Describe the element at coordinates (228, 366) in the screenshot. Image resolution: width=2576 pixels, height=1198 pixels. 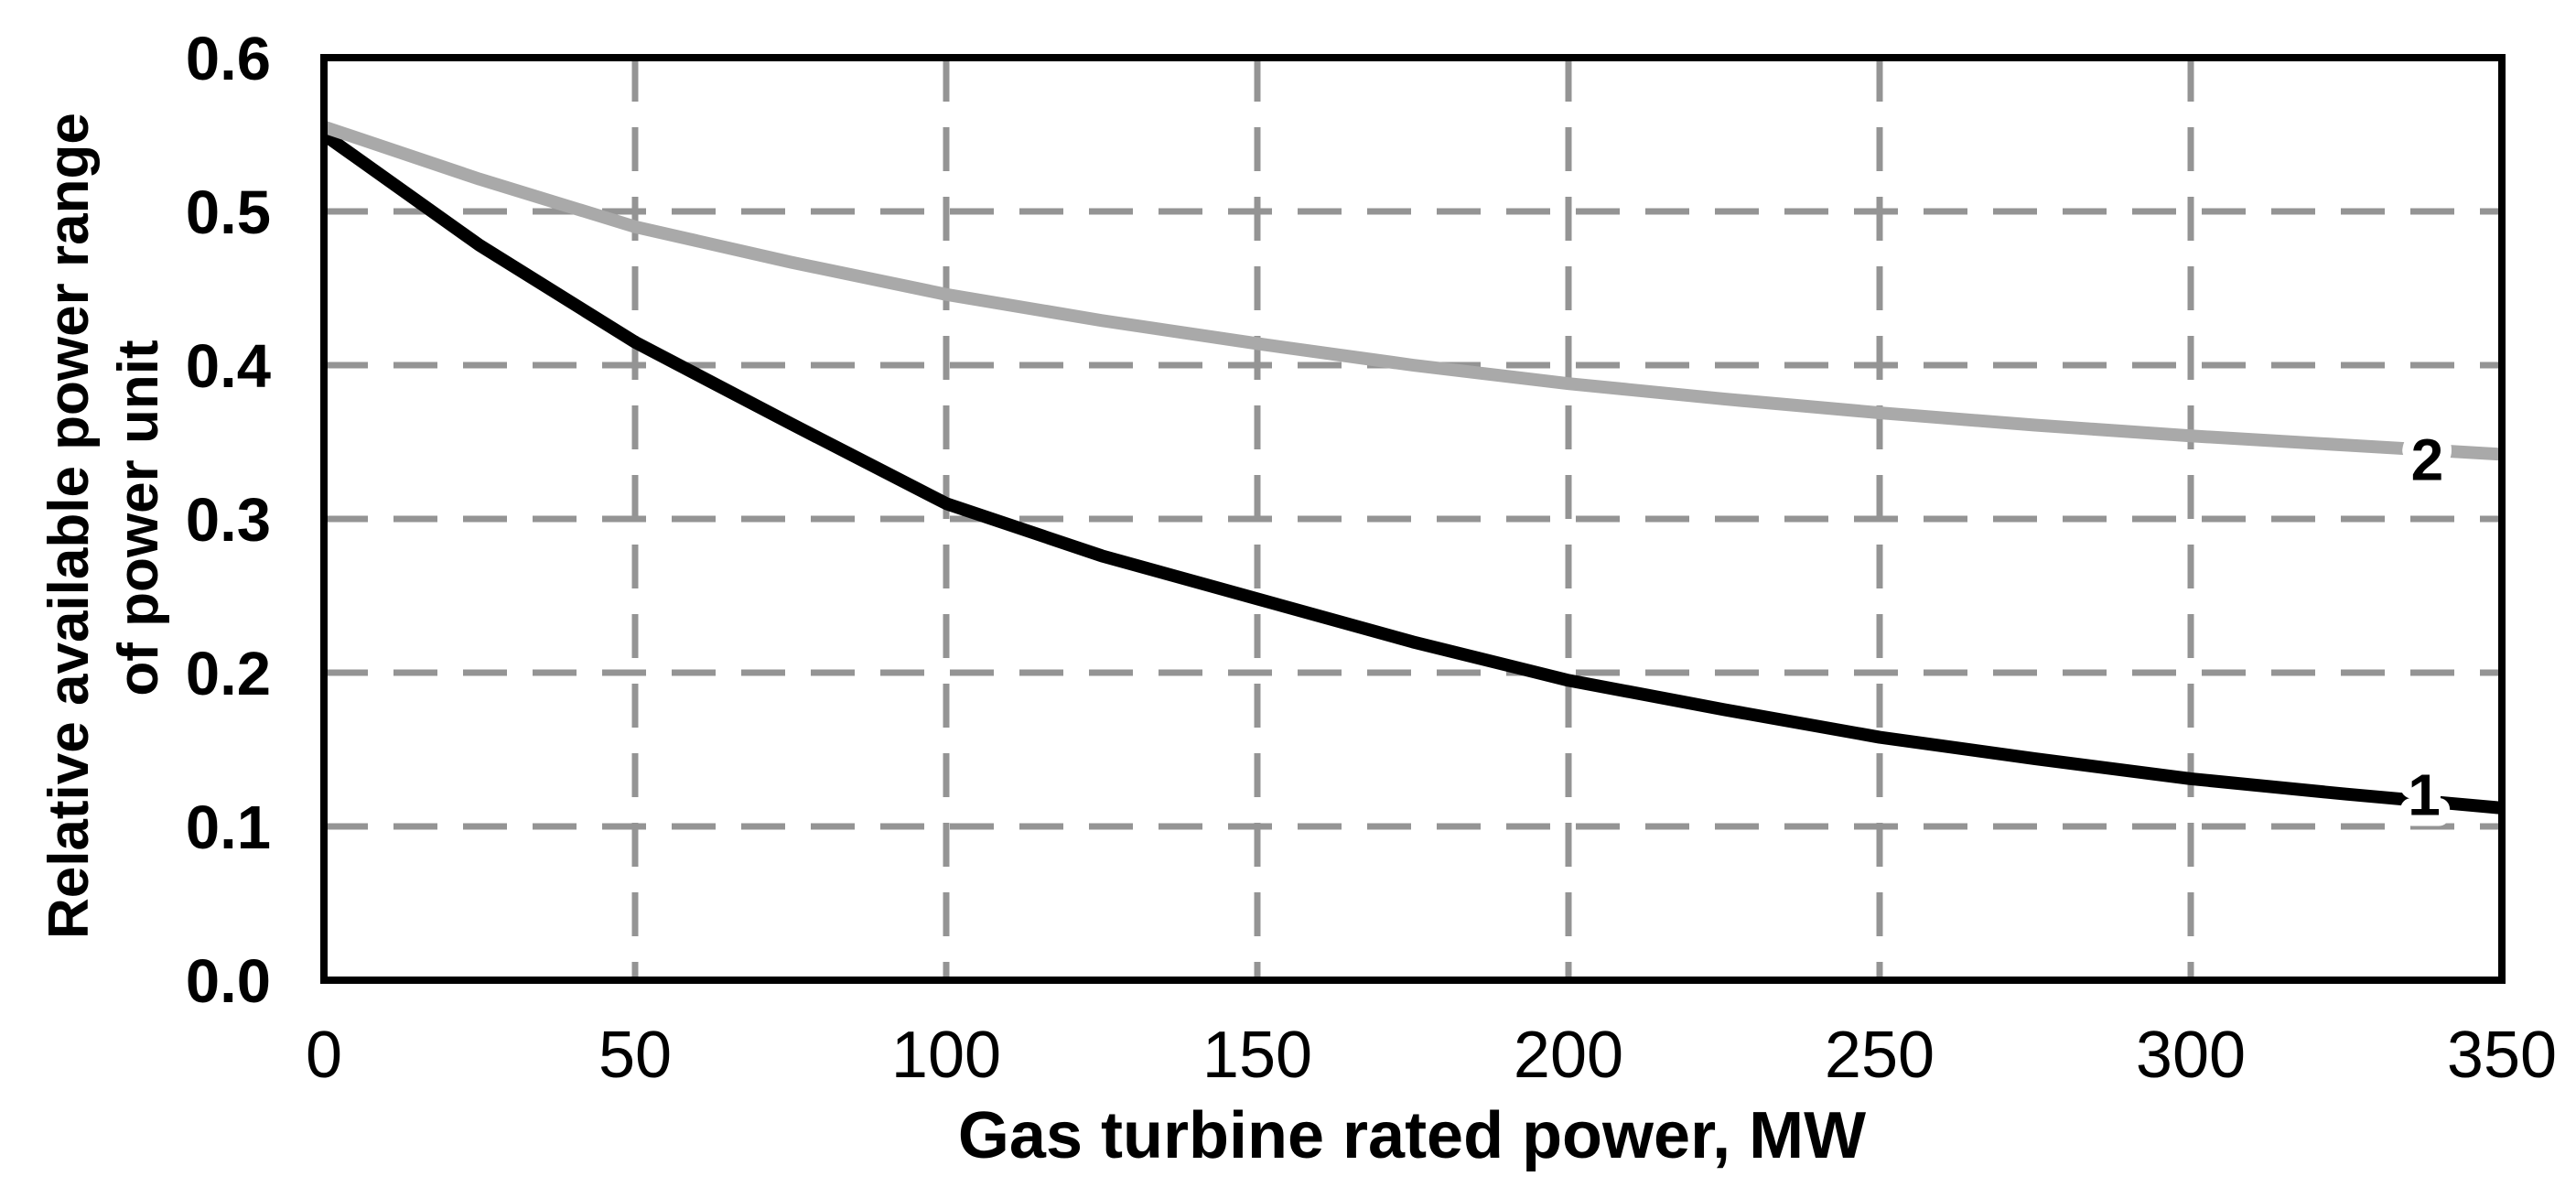
I see `y-tick-label: 0.4` at that location.